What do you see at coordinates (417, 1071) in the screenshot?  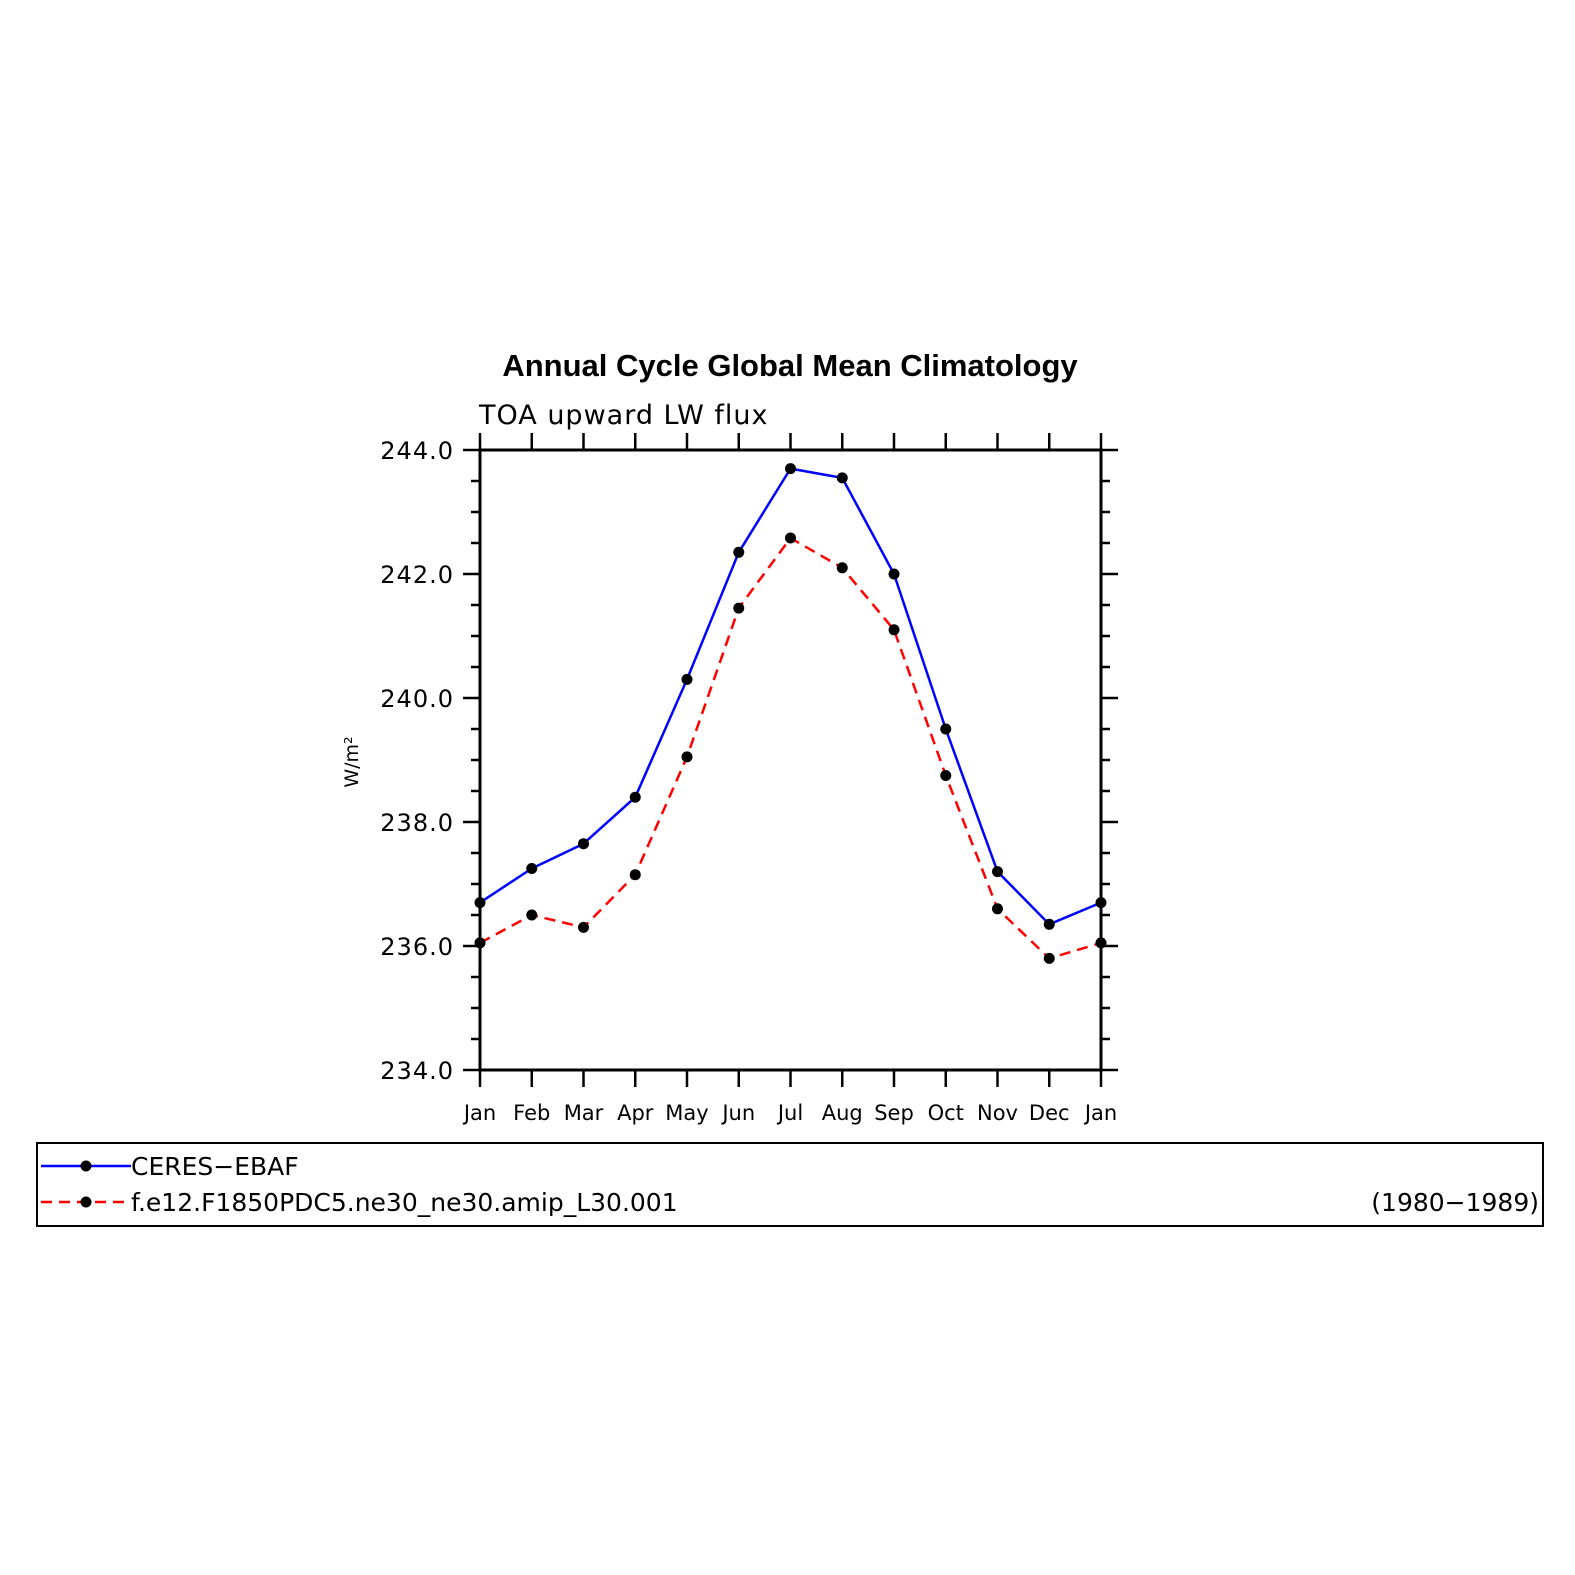 I see `y-tick-label: 234.0` at bounding box center [417, 1071].